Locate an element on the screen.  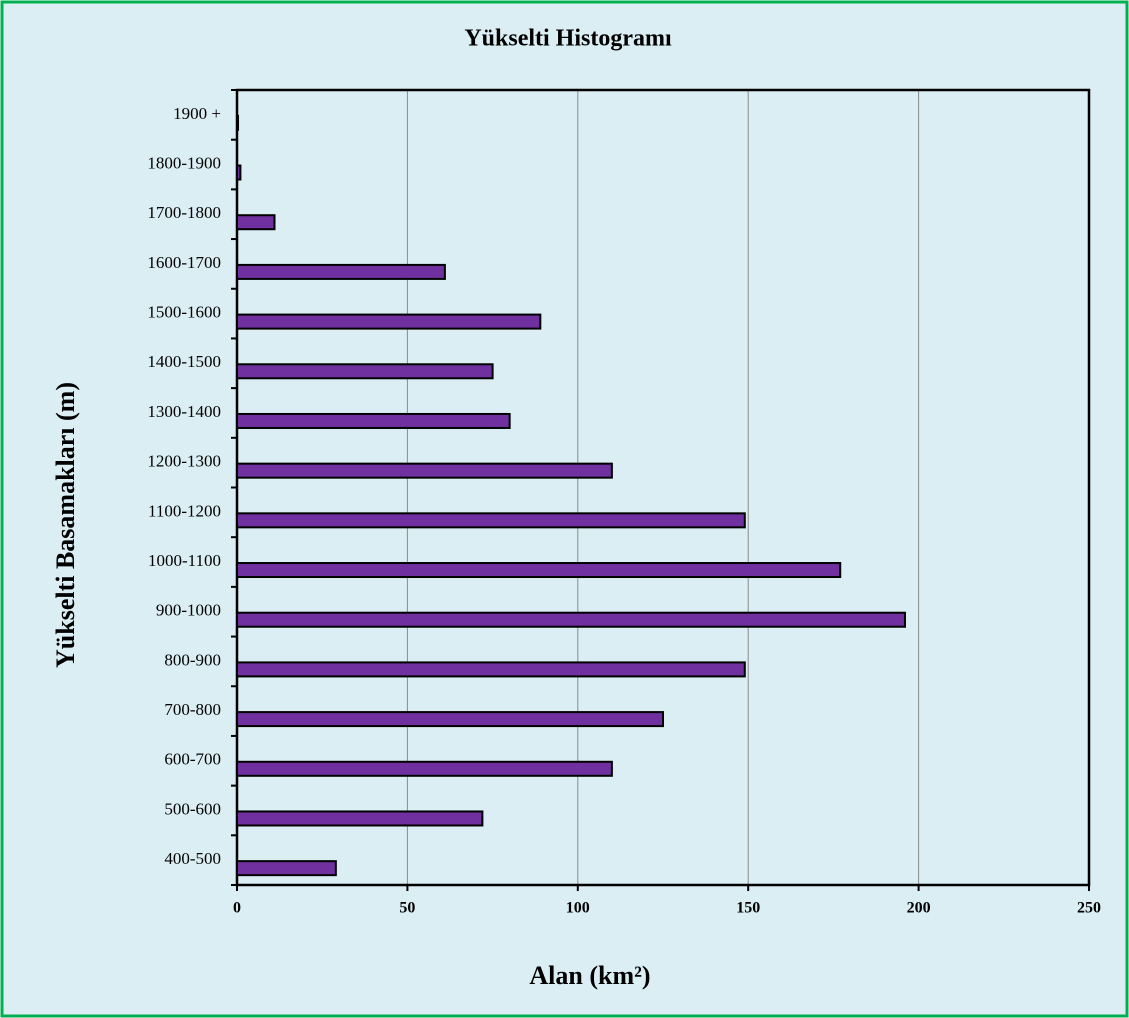
x-tick-label: 250 is located at coordinates (1089, 908).